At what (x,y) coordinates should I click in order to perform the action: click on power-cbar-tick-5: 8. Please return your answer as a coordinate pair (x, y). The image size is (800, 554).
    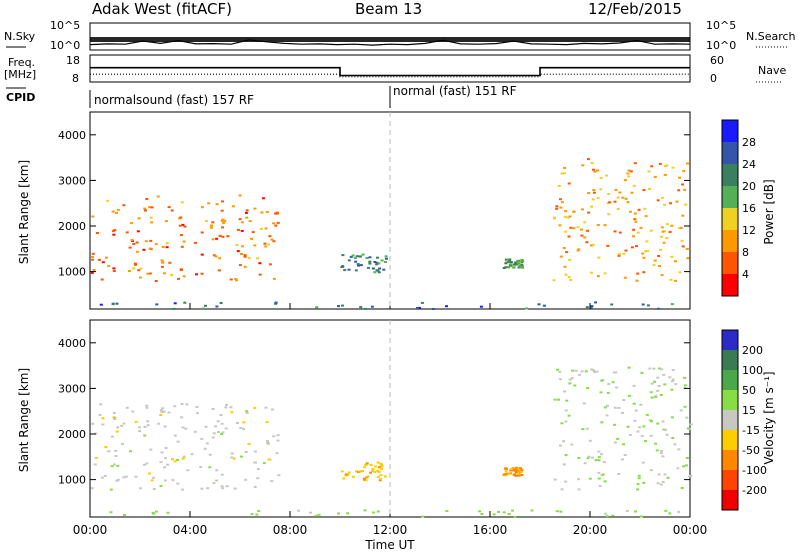
    Looking at the image, I should click on (745, 252).